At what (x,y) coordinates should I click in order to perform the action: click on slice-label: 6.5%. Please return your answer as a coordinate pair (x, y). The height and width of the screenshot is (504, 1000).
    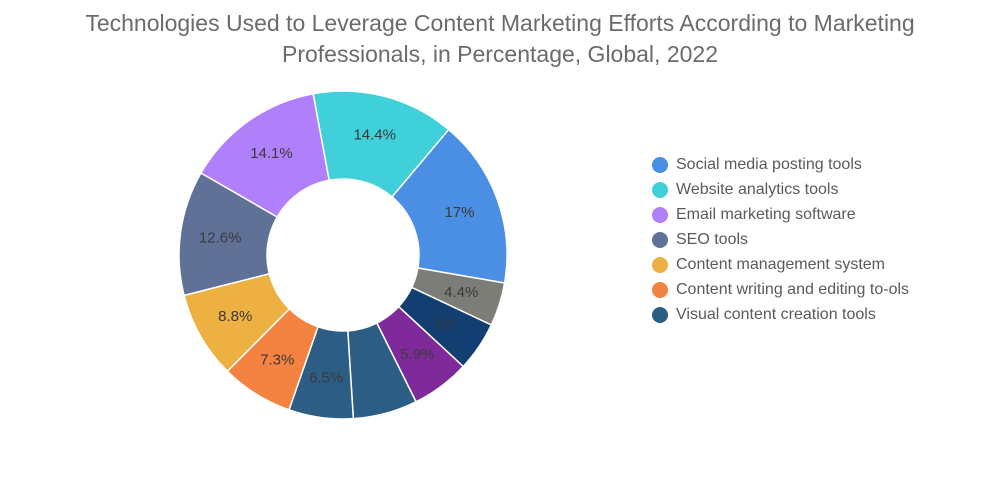
    Looking at the image, I should click on (326, 377).